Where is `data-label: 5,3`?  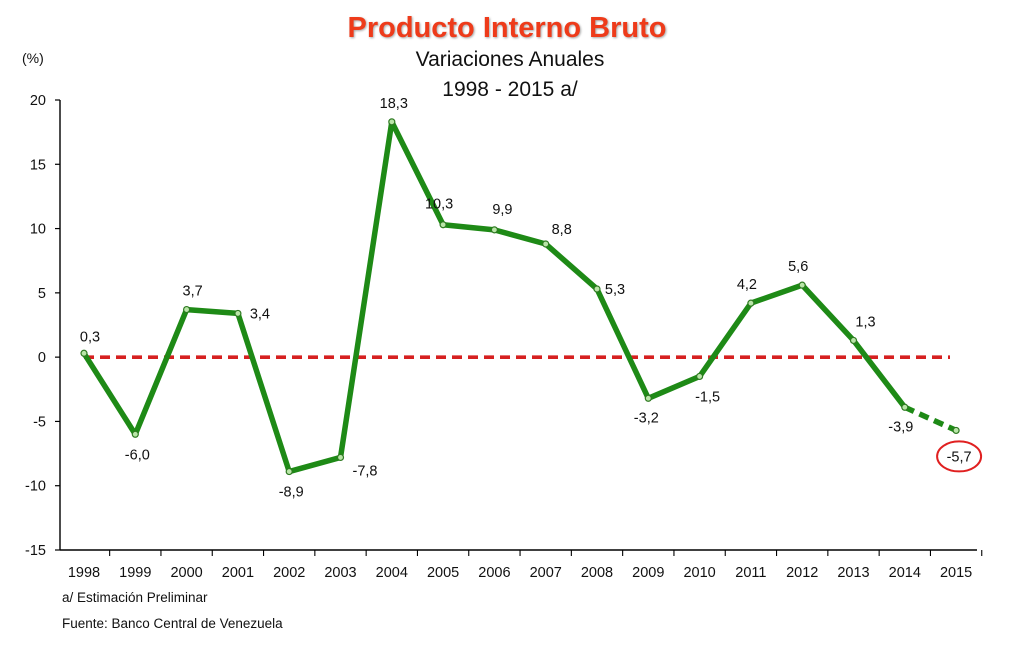 data-label: 5,3 is located at coordinates (615, 290).